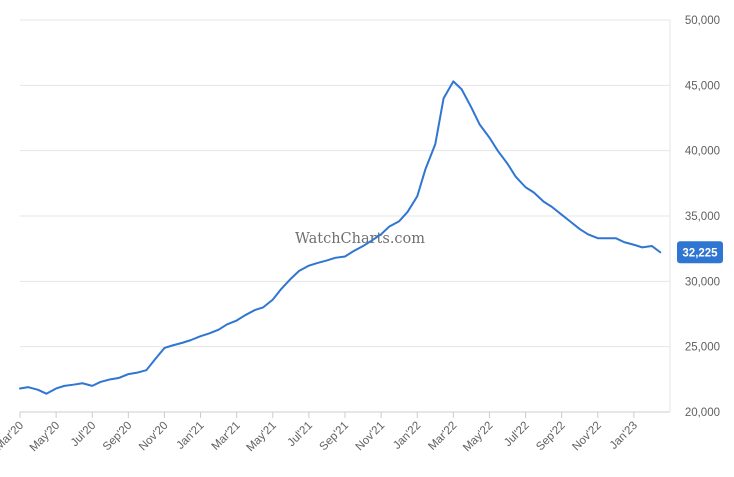  I want to click on x-tick-label: Nov'22, so click(587, 437).